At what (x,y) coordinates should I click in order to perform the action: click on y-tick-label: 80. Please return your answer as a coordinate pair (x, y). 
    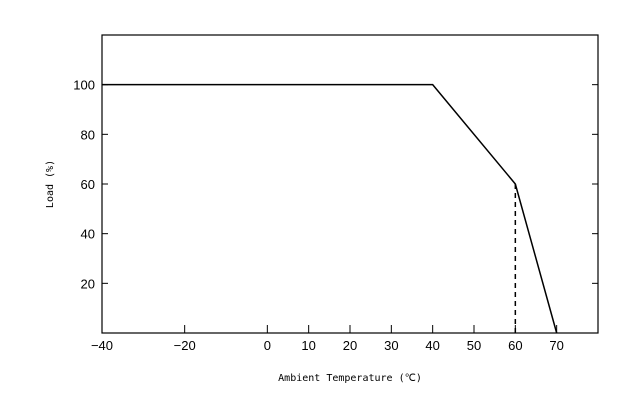
    Looking at the image, I should click on (88, 134).